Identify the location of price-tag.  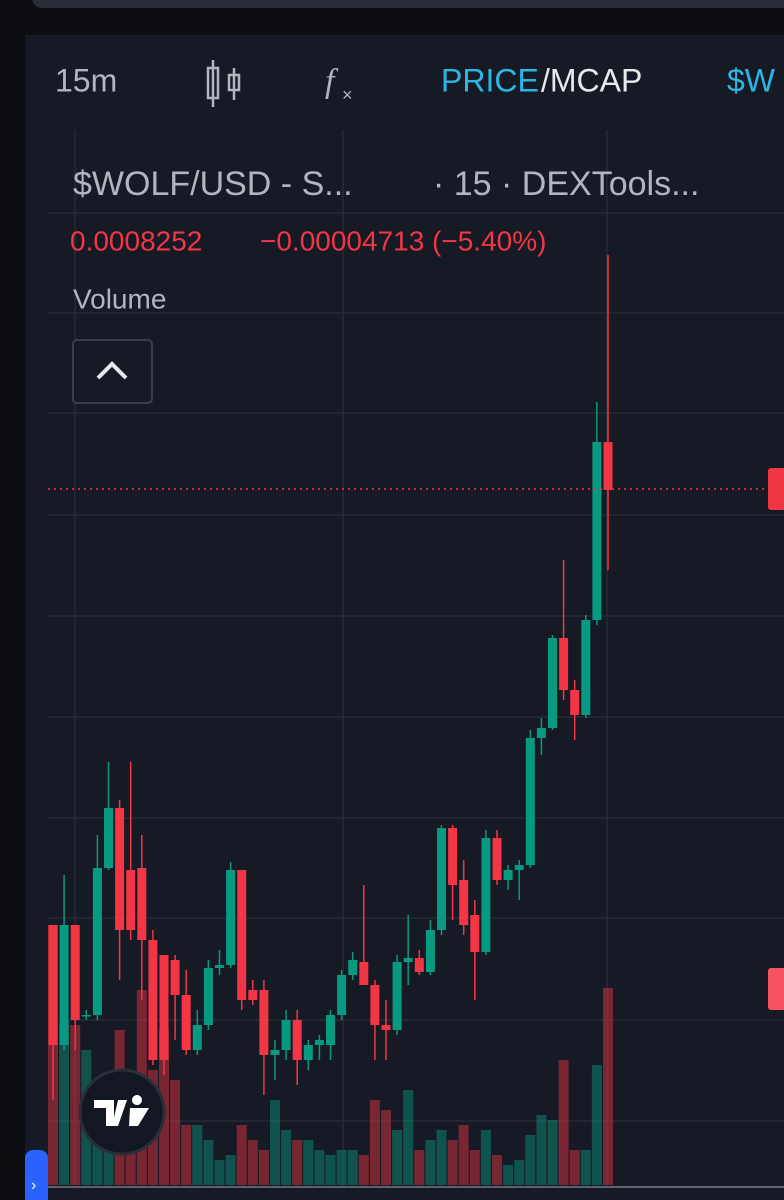
(776, 489).